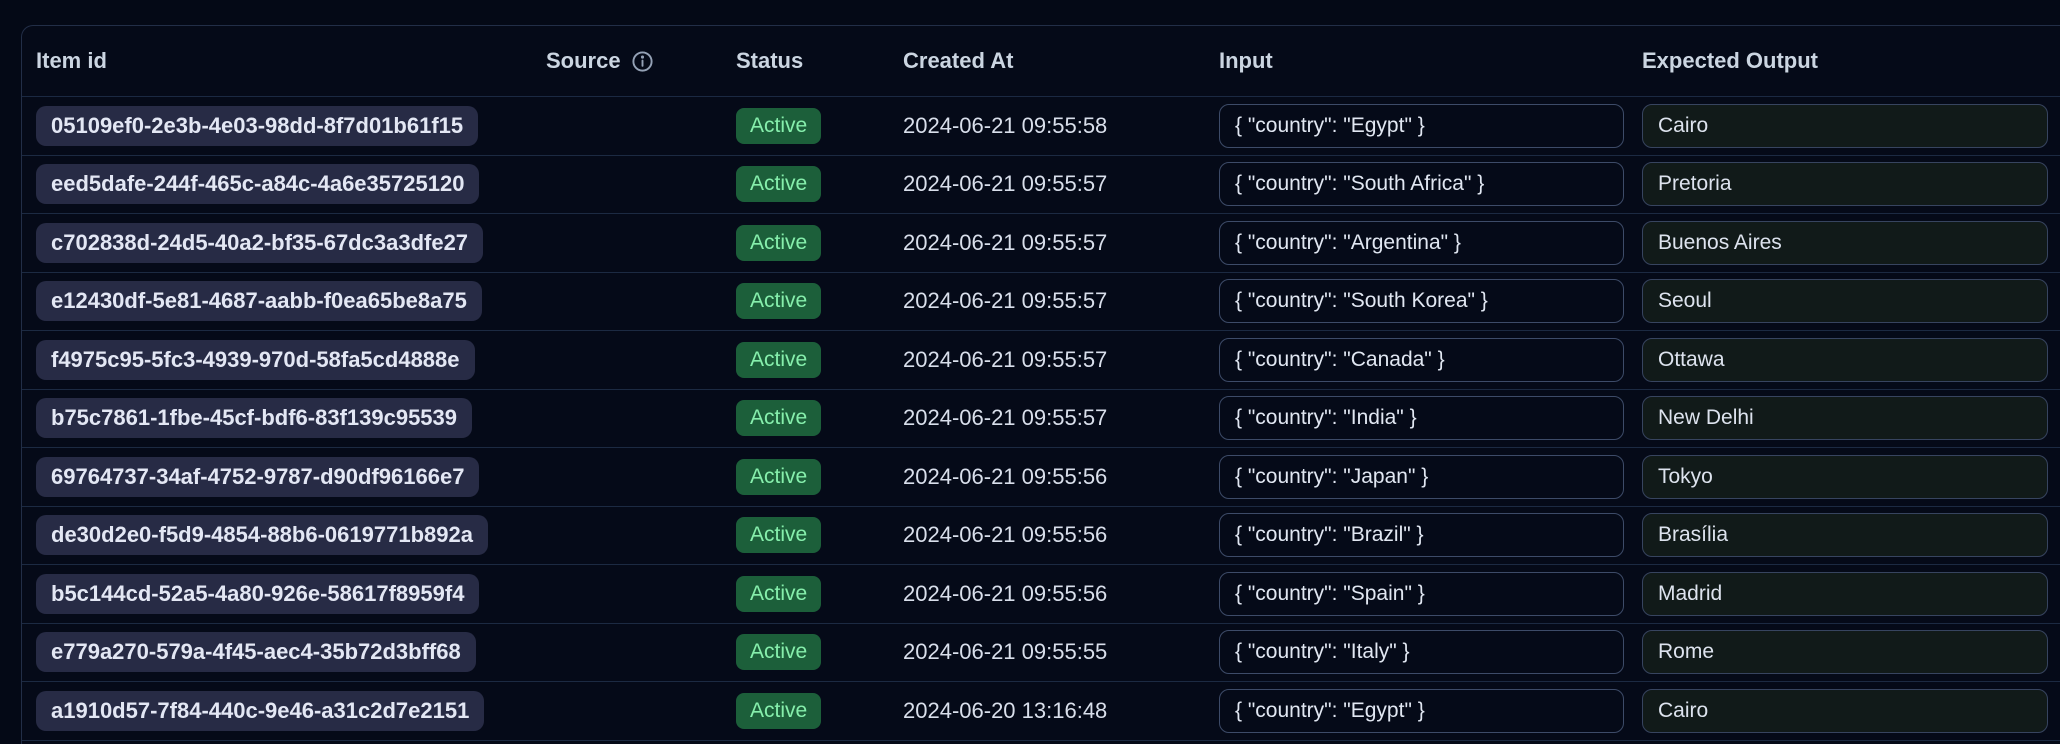 The width and height of the screenshot is (2060, 744). I want to click on input-cell: { "country": "India" }, so click(1416, 418).